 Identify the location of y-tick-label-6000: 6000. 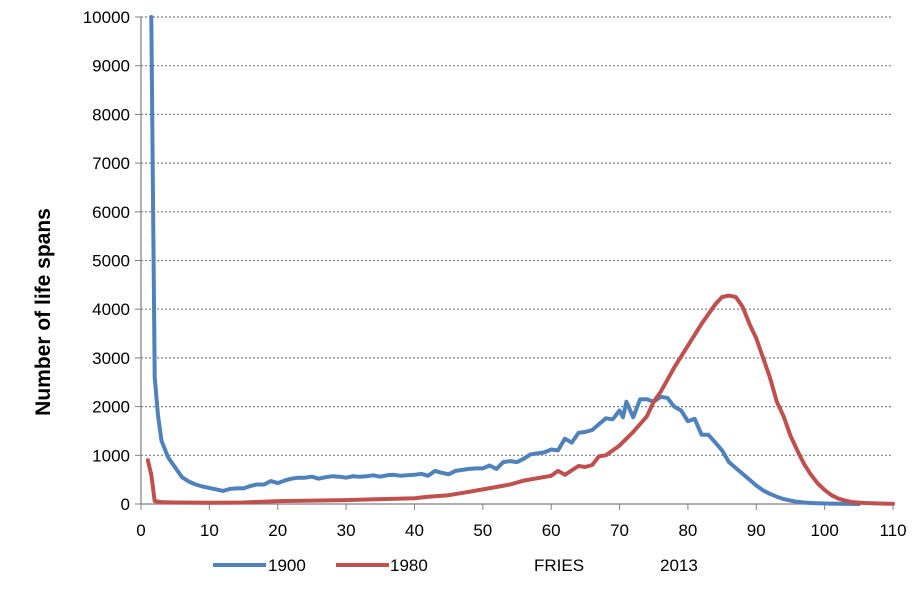
(111, 212).